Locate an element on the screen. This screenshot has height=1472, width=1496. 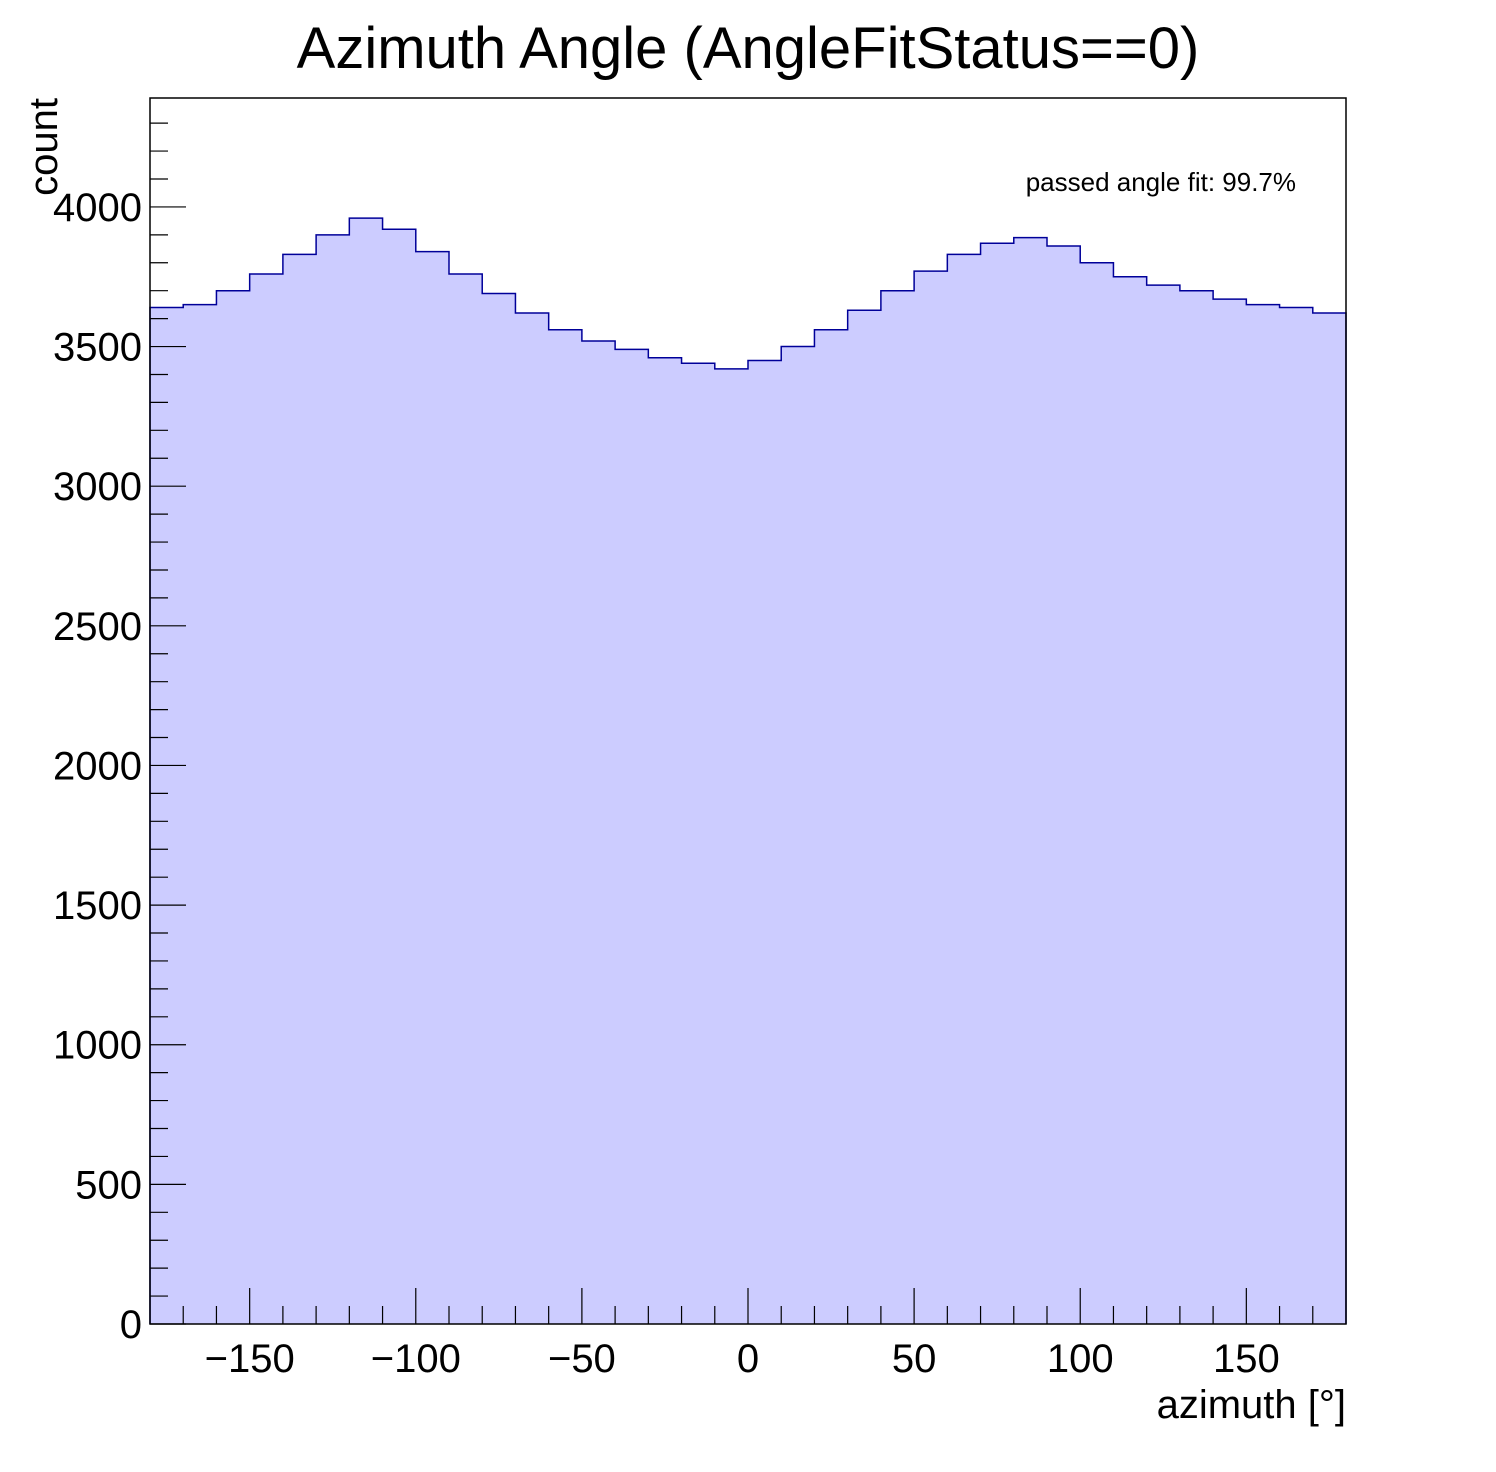
x-tick-label: −50 is located at coordinates (582, 1359).